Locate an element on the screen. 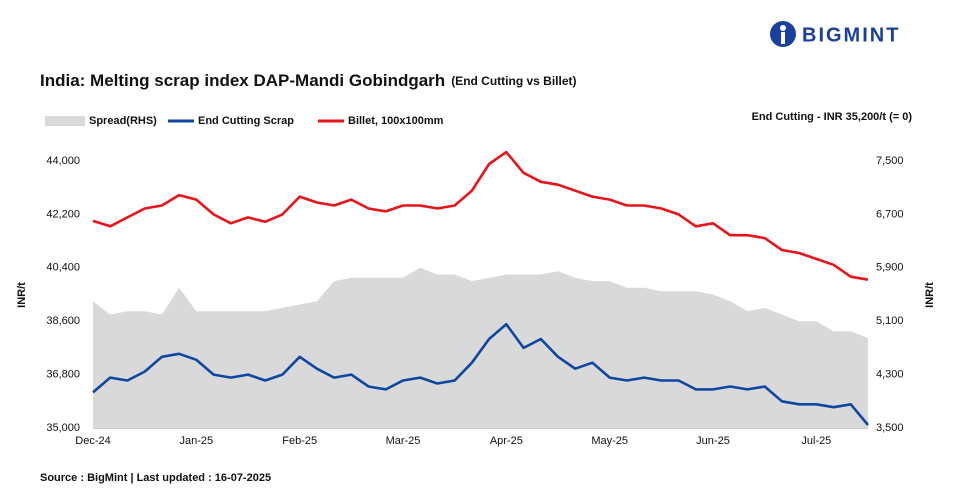 This screenshot has height=496, width=953. y-tick-label: 35,000 is located at coordinates (63, 428).